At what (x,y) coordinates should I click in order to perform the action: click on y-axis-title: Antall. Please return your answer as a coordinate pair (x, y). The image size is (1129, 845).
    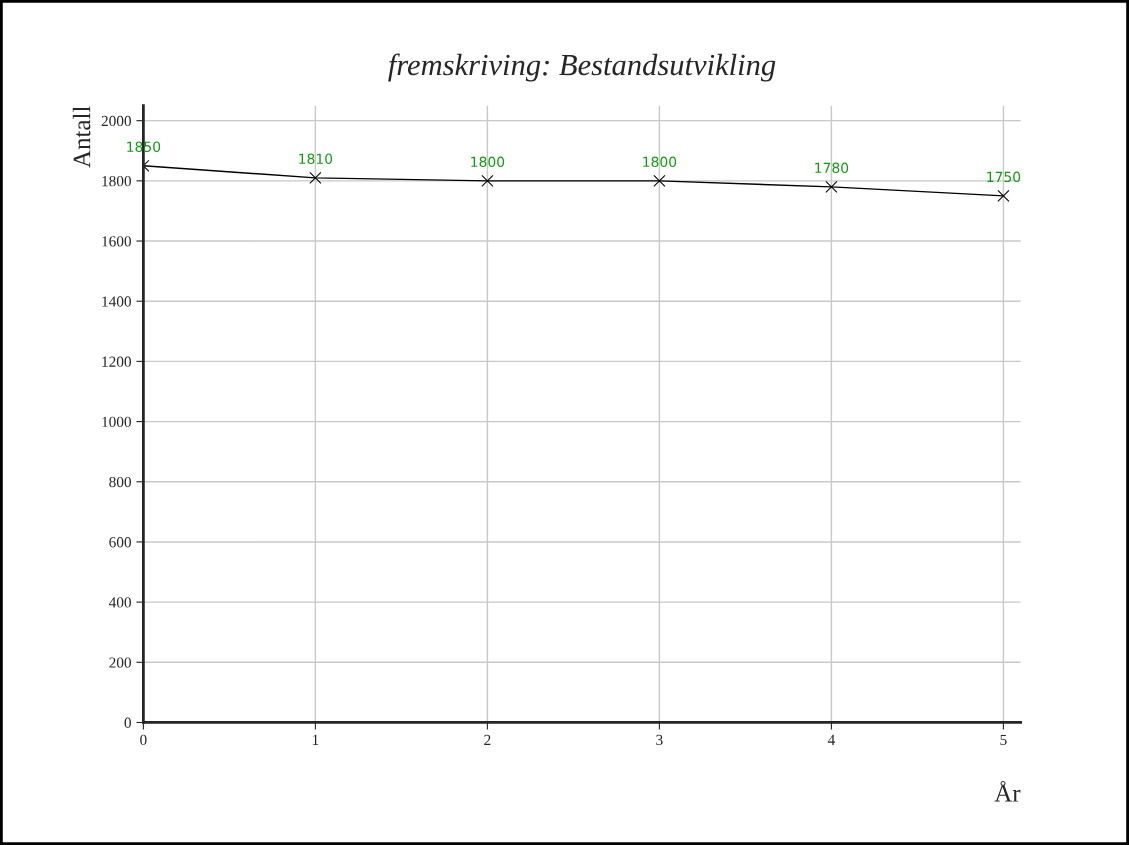
    Looking at the image, I should click on (81, 137).